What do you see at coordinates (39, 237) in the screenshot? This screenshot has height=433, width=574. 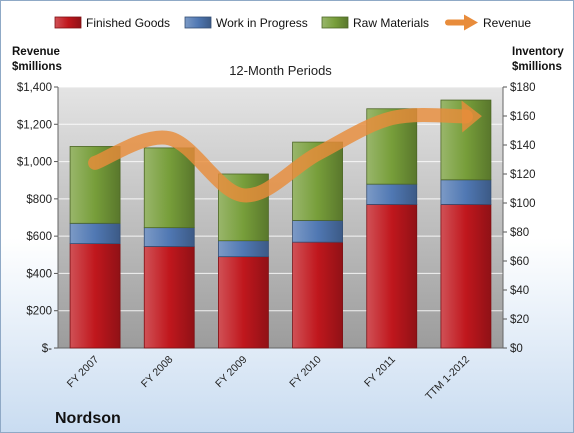 I see `left-tick-label: $600` at bounding box center [39, 237].